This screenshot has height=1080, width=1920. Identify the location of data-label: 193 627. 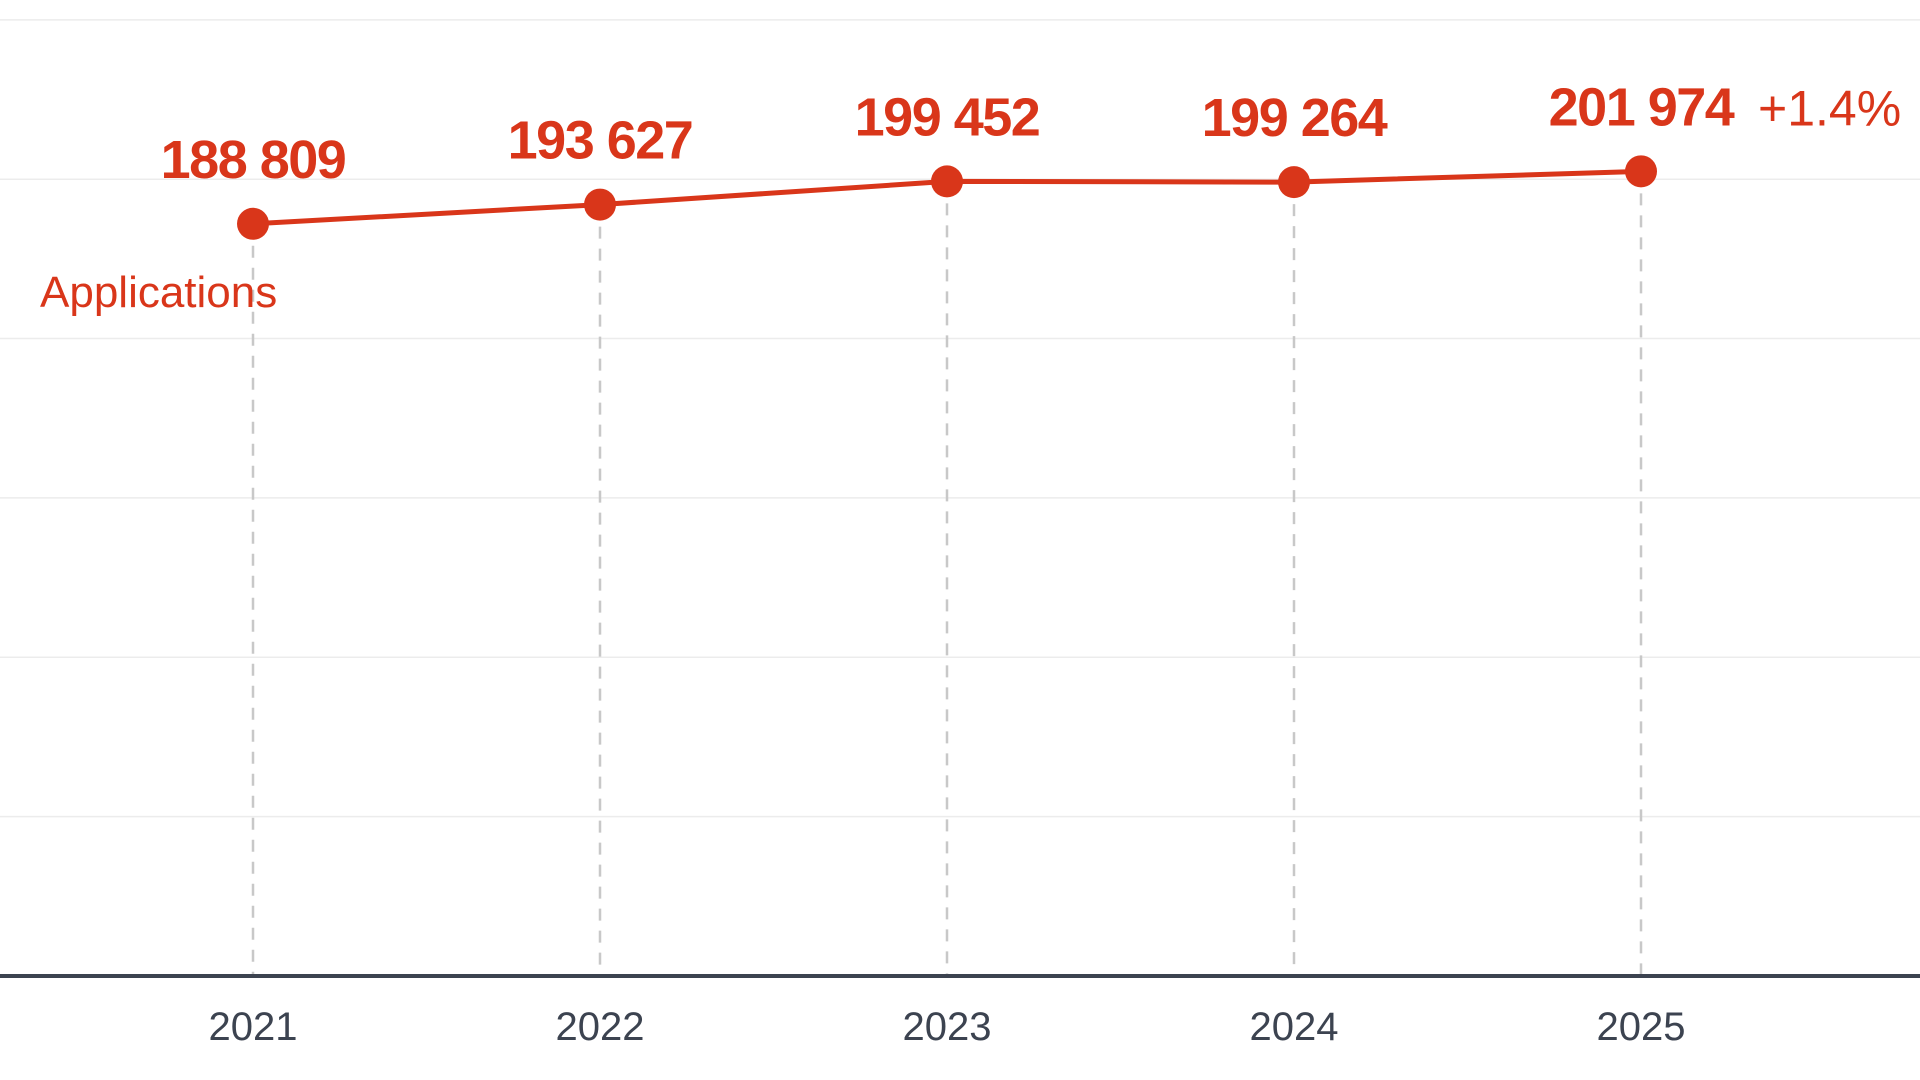
(600, 141).